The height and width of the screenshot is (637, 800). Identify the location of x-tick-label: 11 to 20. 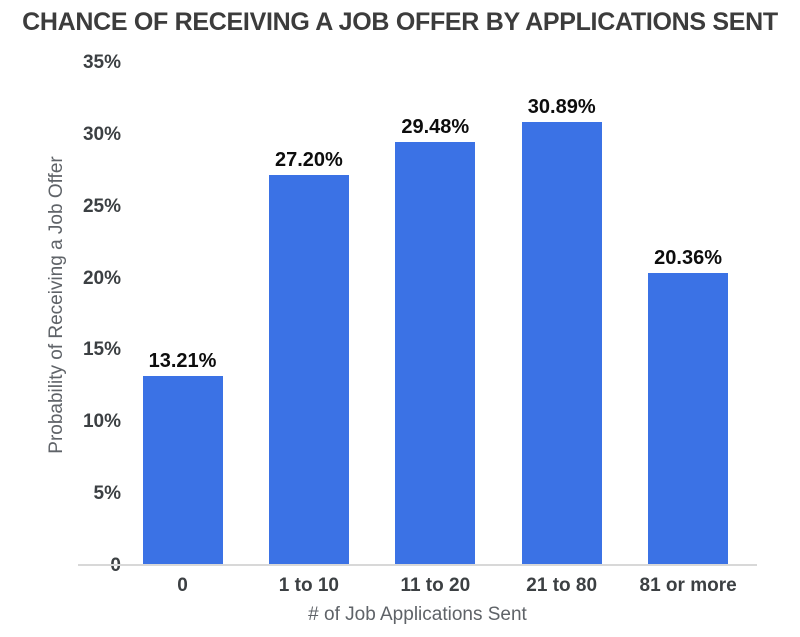
(435, 585).